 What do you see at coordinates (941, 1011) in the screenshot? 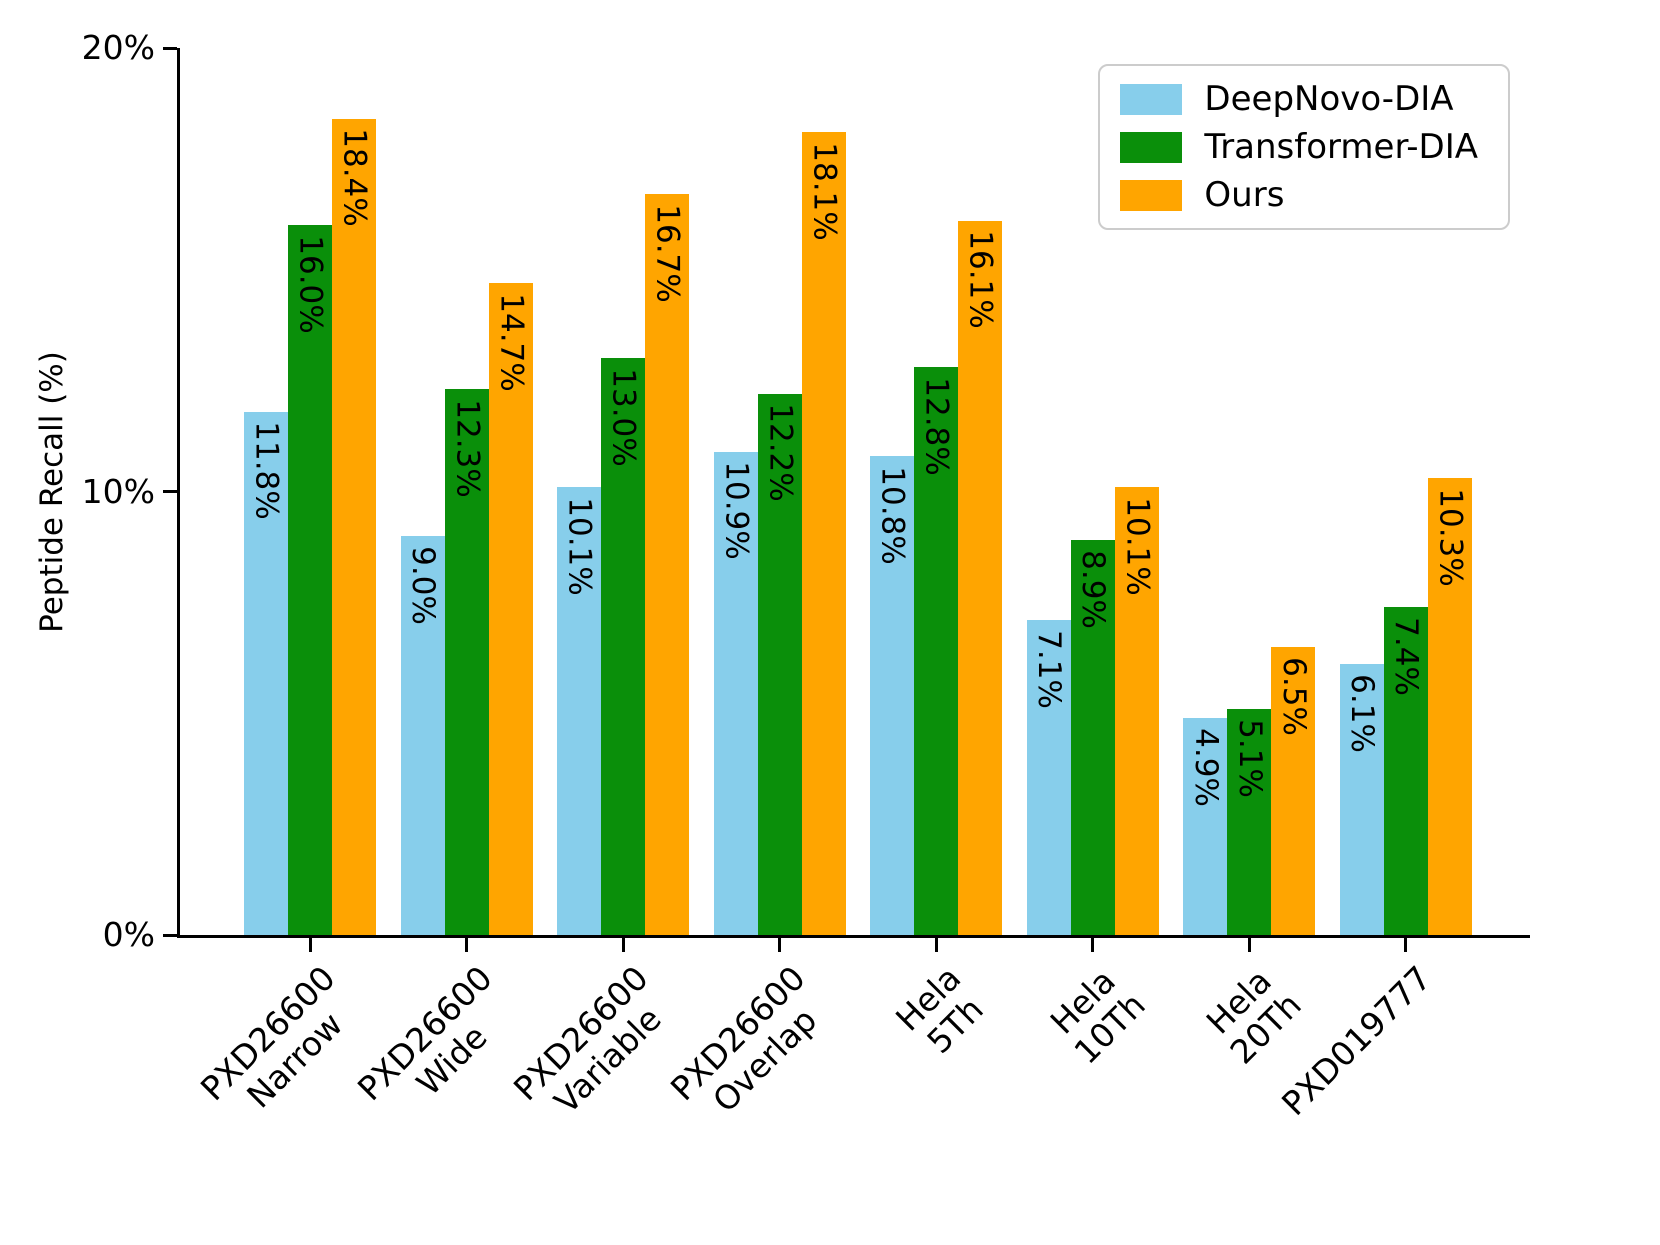
I see `x-tick-label: Hela 5Th` at bounding box center [941, 1011].